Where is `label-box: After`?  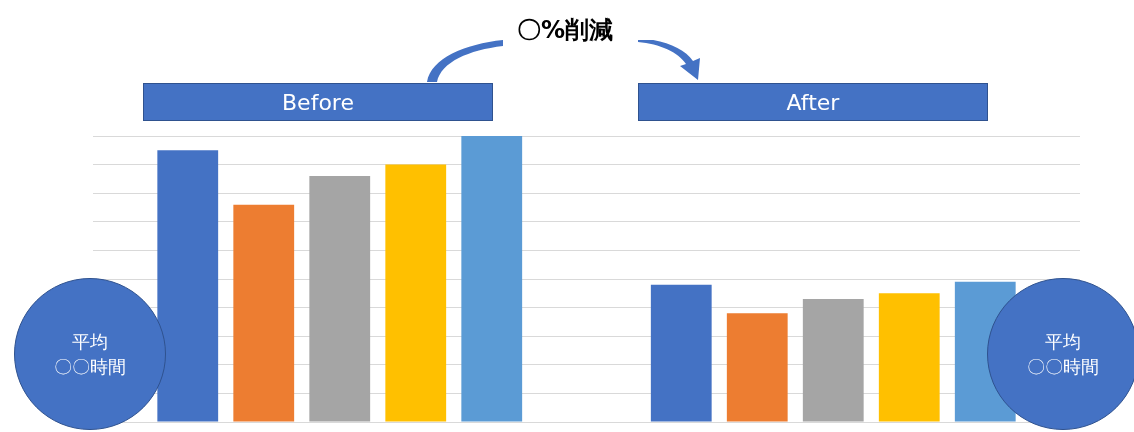
label-box: After is located at coordinates (813, 102).